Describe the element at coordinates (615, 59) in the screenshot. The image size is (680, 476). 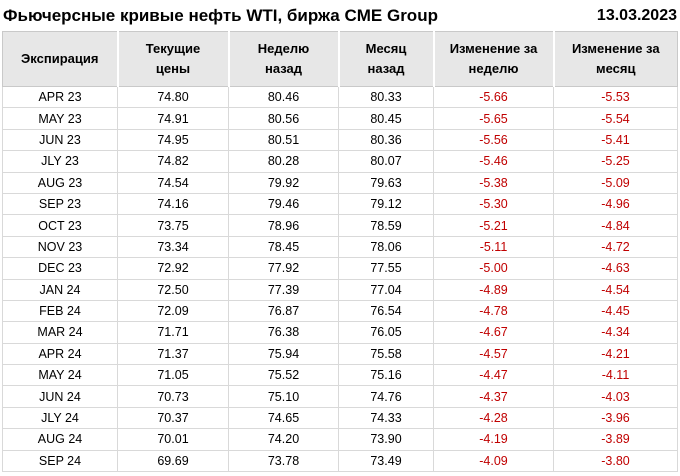
I see `column-header: Изменение за месяц` at that location.